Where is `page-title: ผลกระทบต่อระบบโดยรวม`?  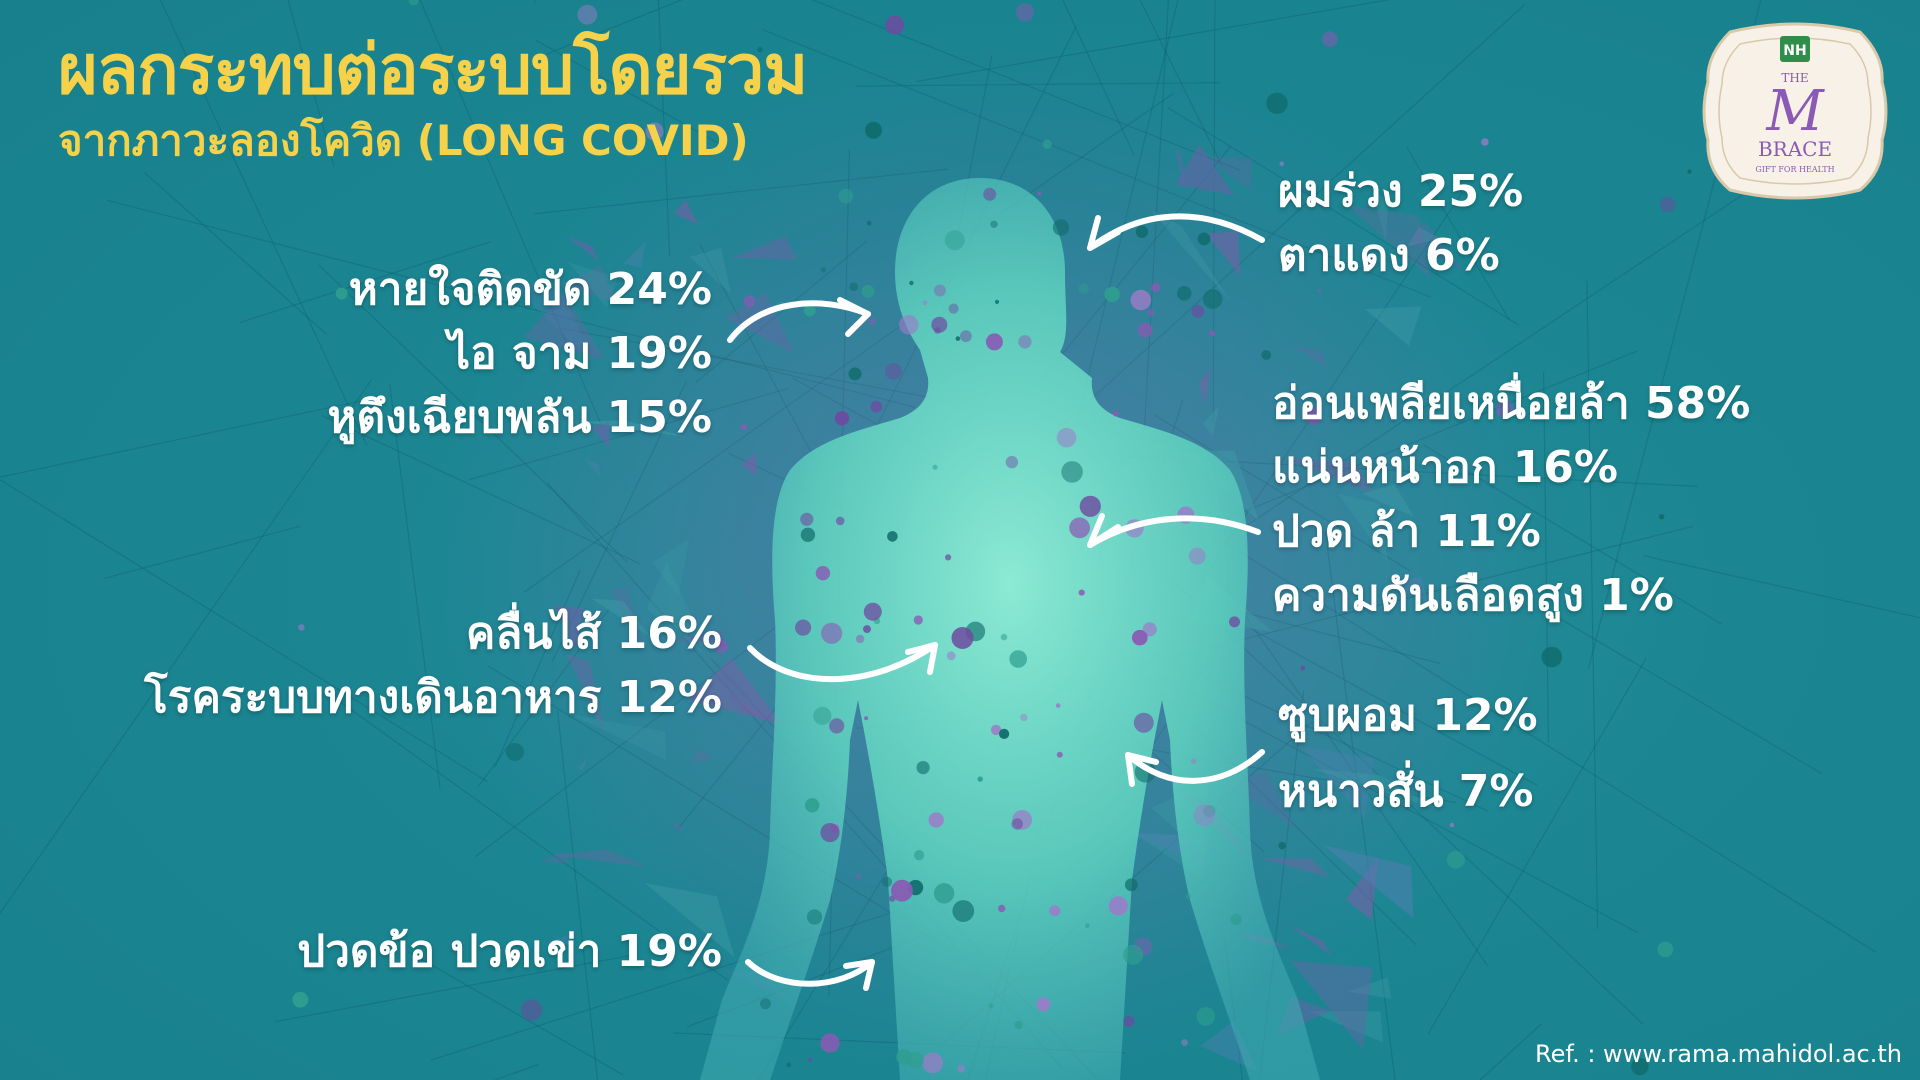
page-title: ผลกระทบต่อระบบโดยรวม is located at coordinates (433, 70).